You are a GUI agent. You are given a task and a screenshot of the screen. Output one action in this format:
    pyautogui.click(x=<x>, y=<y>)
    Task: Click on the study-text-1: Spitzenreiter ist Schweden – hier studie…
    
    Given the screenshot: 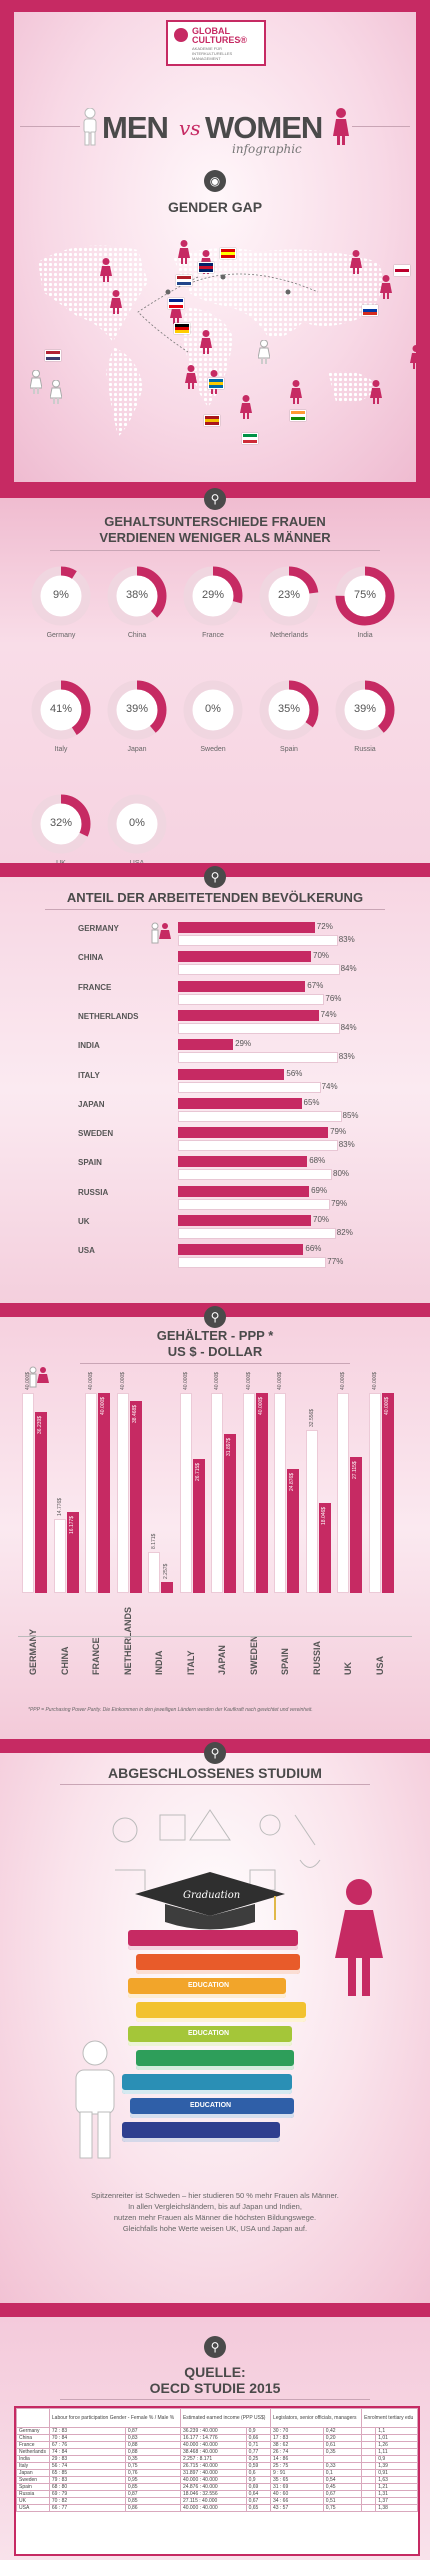 What is the action you would take?
    pyautogui.click(x=215, y=2195)
    